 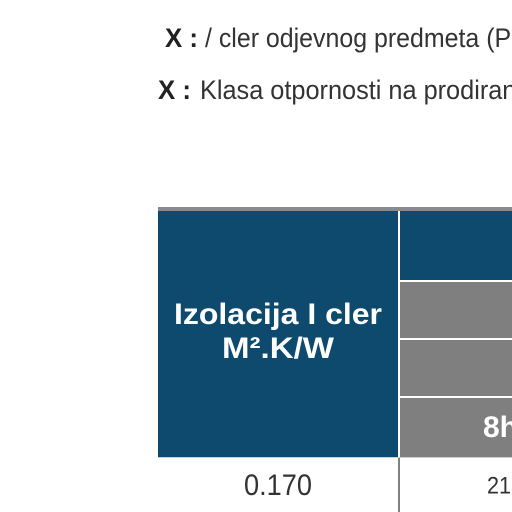 I want to click on cell-text: 21, so click(x=499, y=485).